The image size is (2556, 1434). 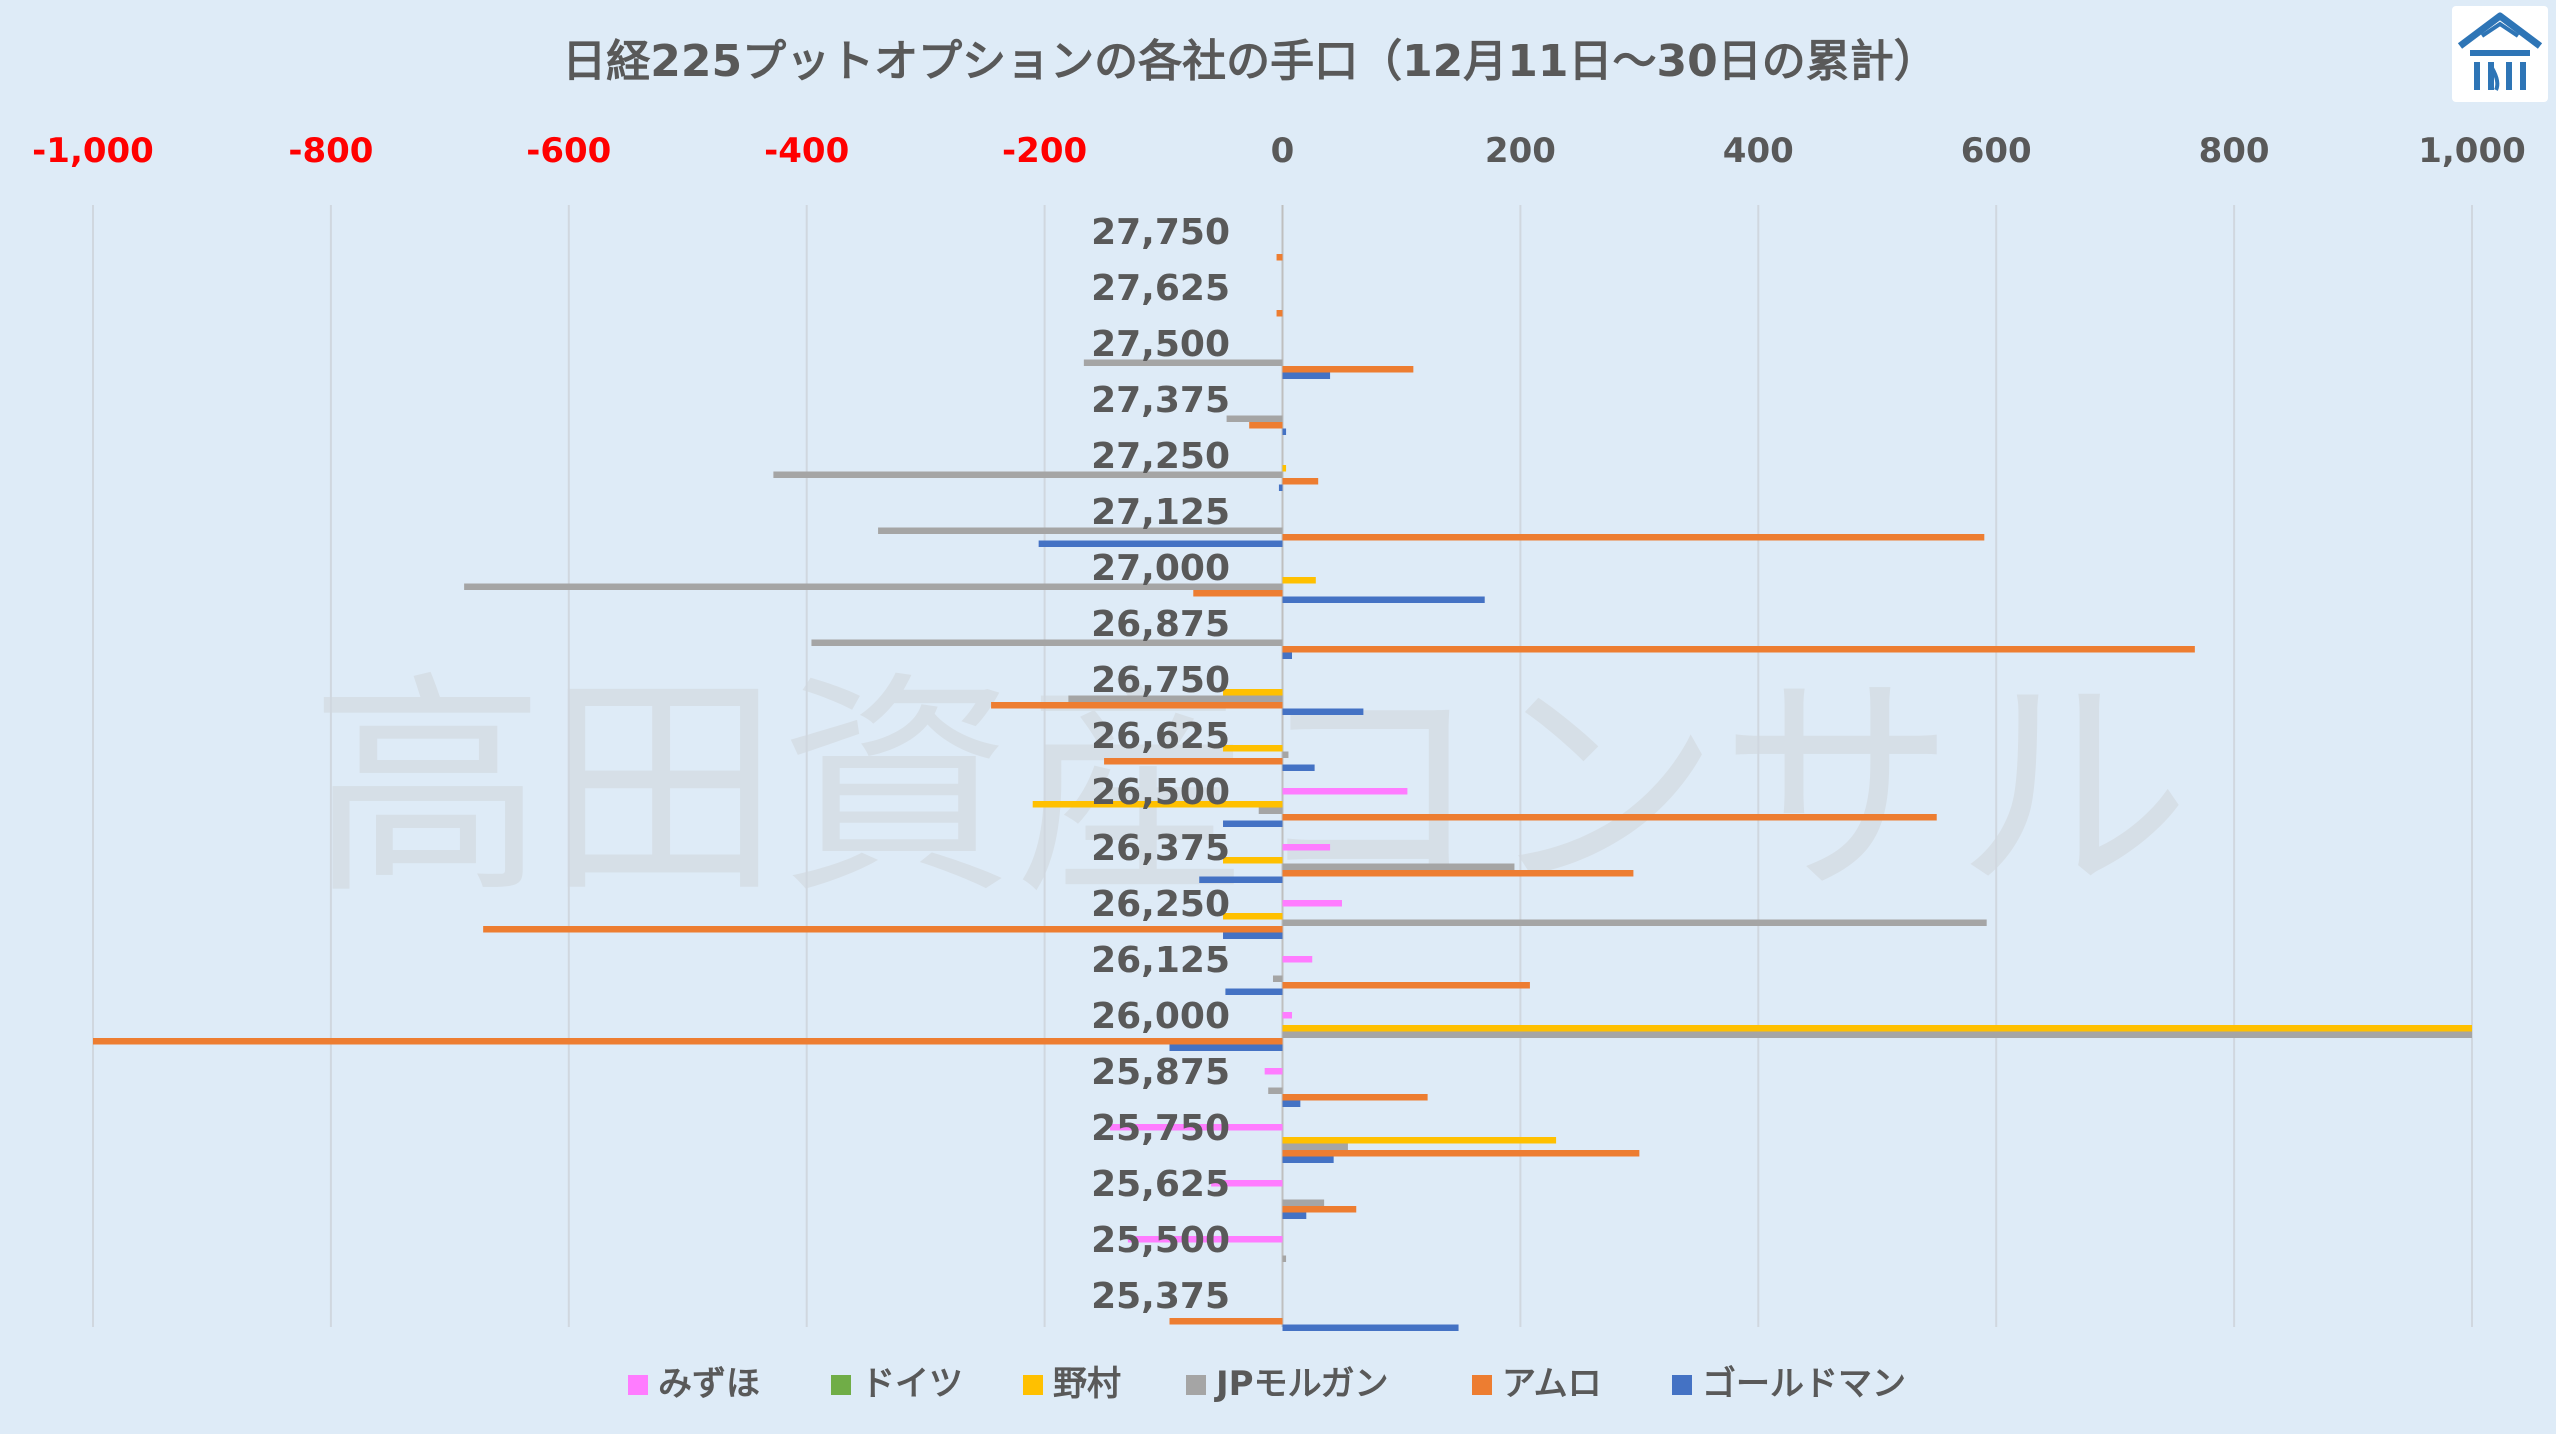 I want to click on x-tick-label: 400, so click(x=1758, y=151).